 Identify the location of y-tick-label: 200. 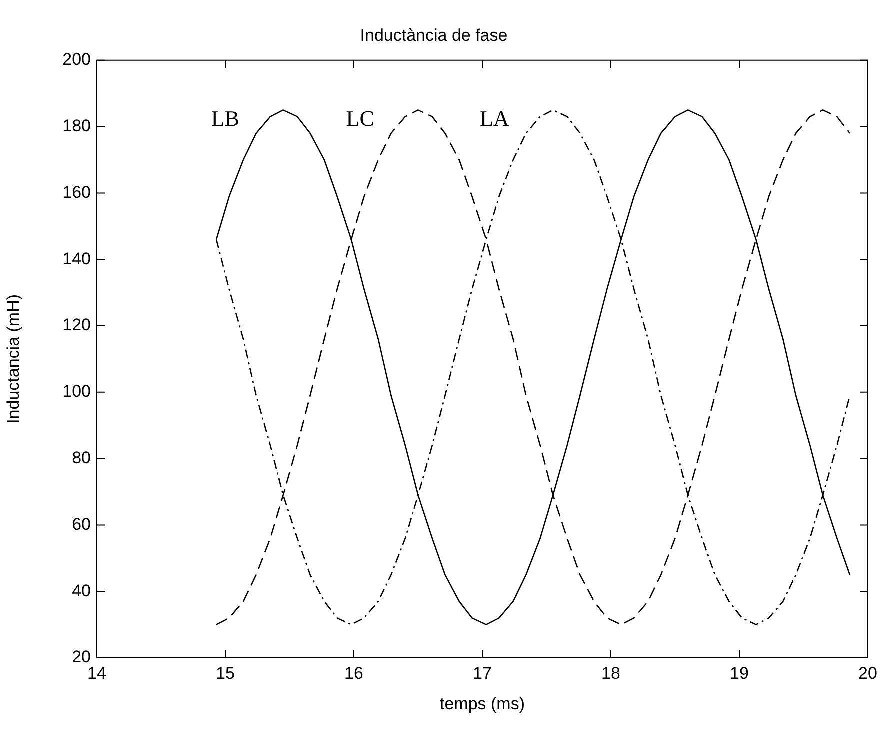
(76, 60).